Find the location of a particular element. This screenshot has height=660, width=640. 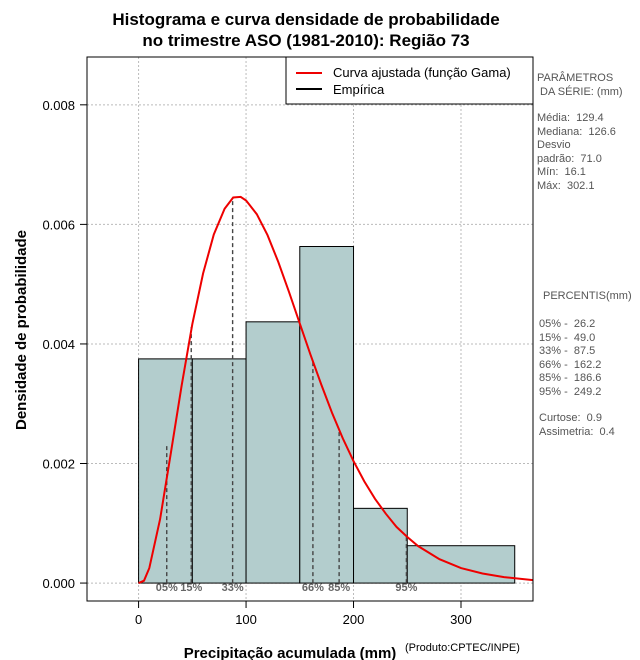

percentile-05: 05% - 26.2 is located at coordinates (567, 324).